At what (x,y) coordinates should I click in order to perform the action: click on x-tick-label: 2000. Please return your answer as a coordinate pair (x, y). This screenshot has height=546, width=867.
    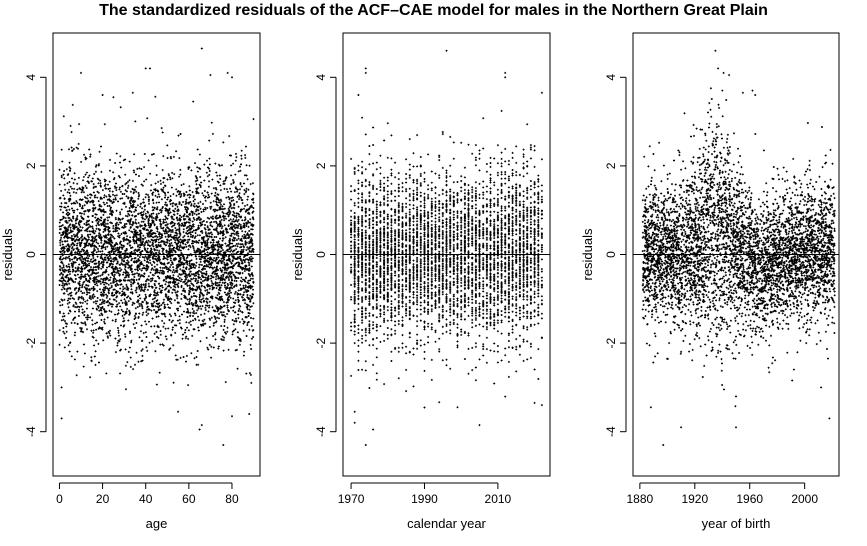
    Looking at the image, I should click on (804, 499).